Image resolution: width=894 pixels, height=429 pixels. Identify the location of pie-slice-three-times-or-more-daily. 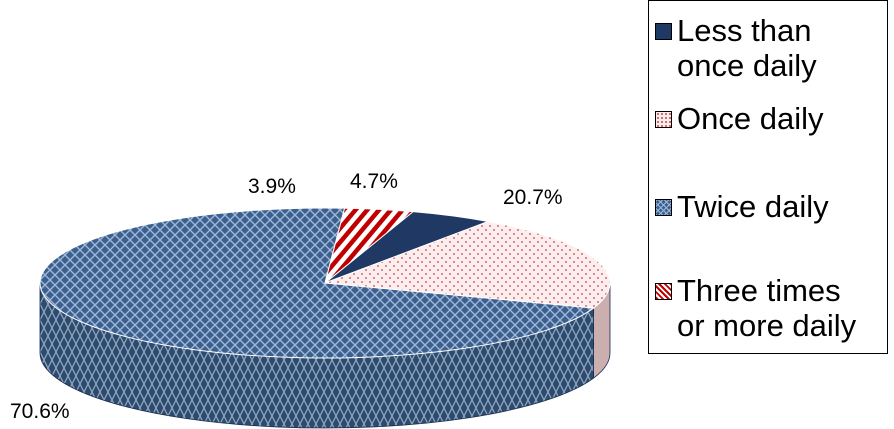
(369, 246).